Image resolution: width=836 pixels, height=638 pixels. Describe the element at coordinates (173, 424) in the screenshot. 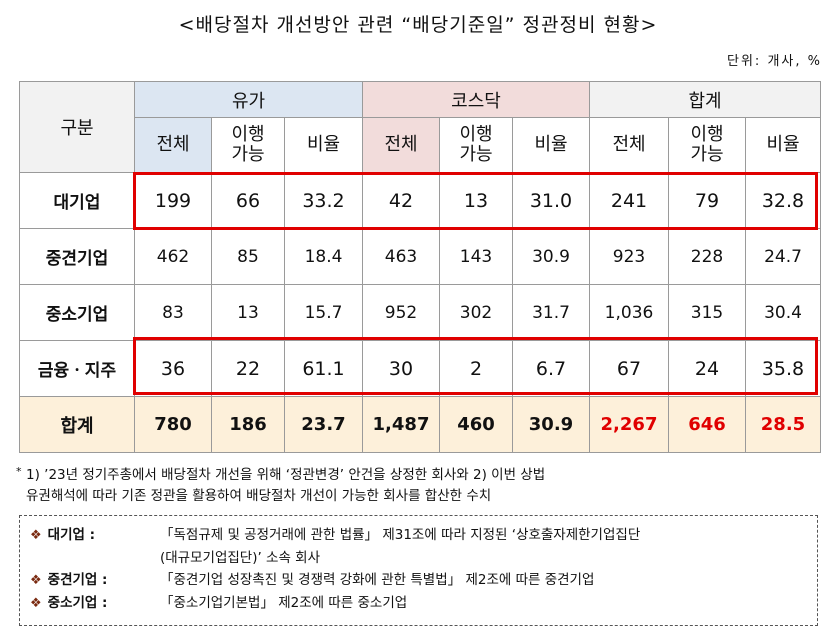

I see `table-cell: 780` at that location.